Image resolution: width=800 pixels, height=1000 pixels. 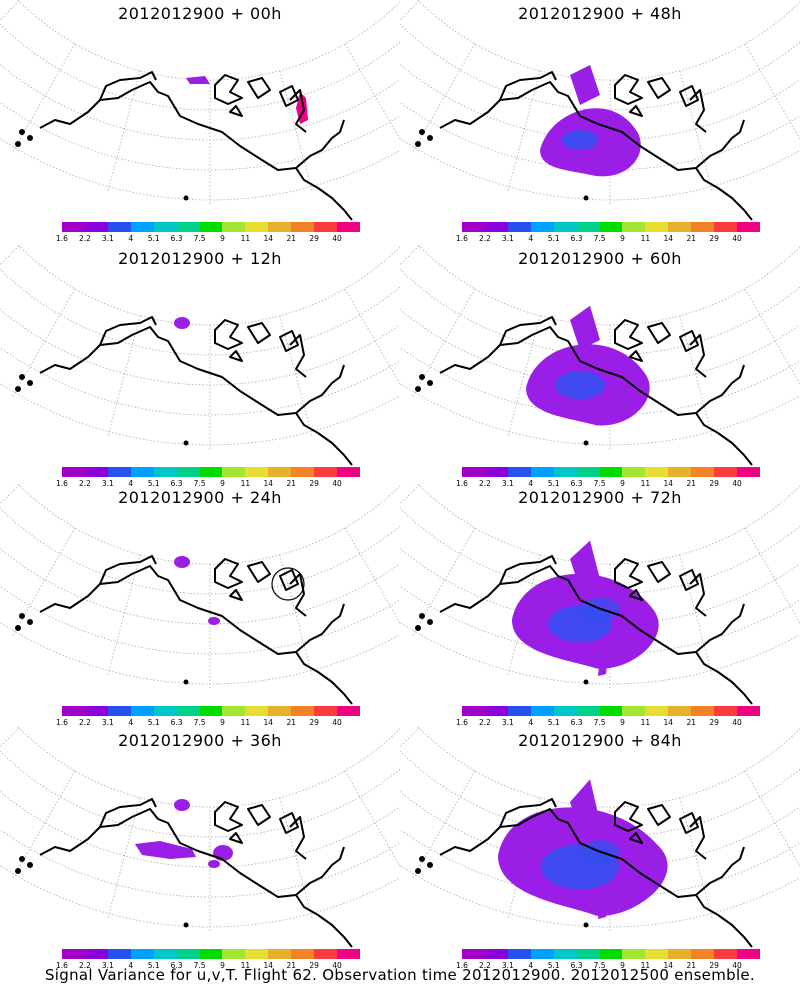 I want to click on variance-field, so click(x=590, y=121).